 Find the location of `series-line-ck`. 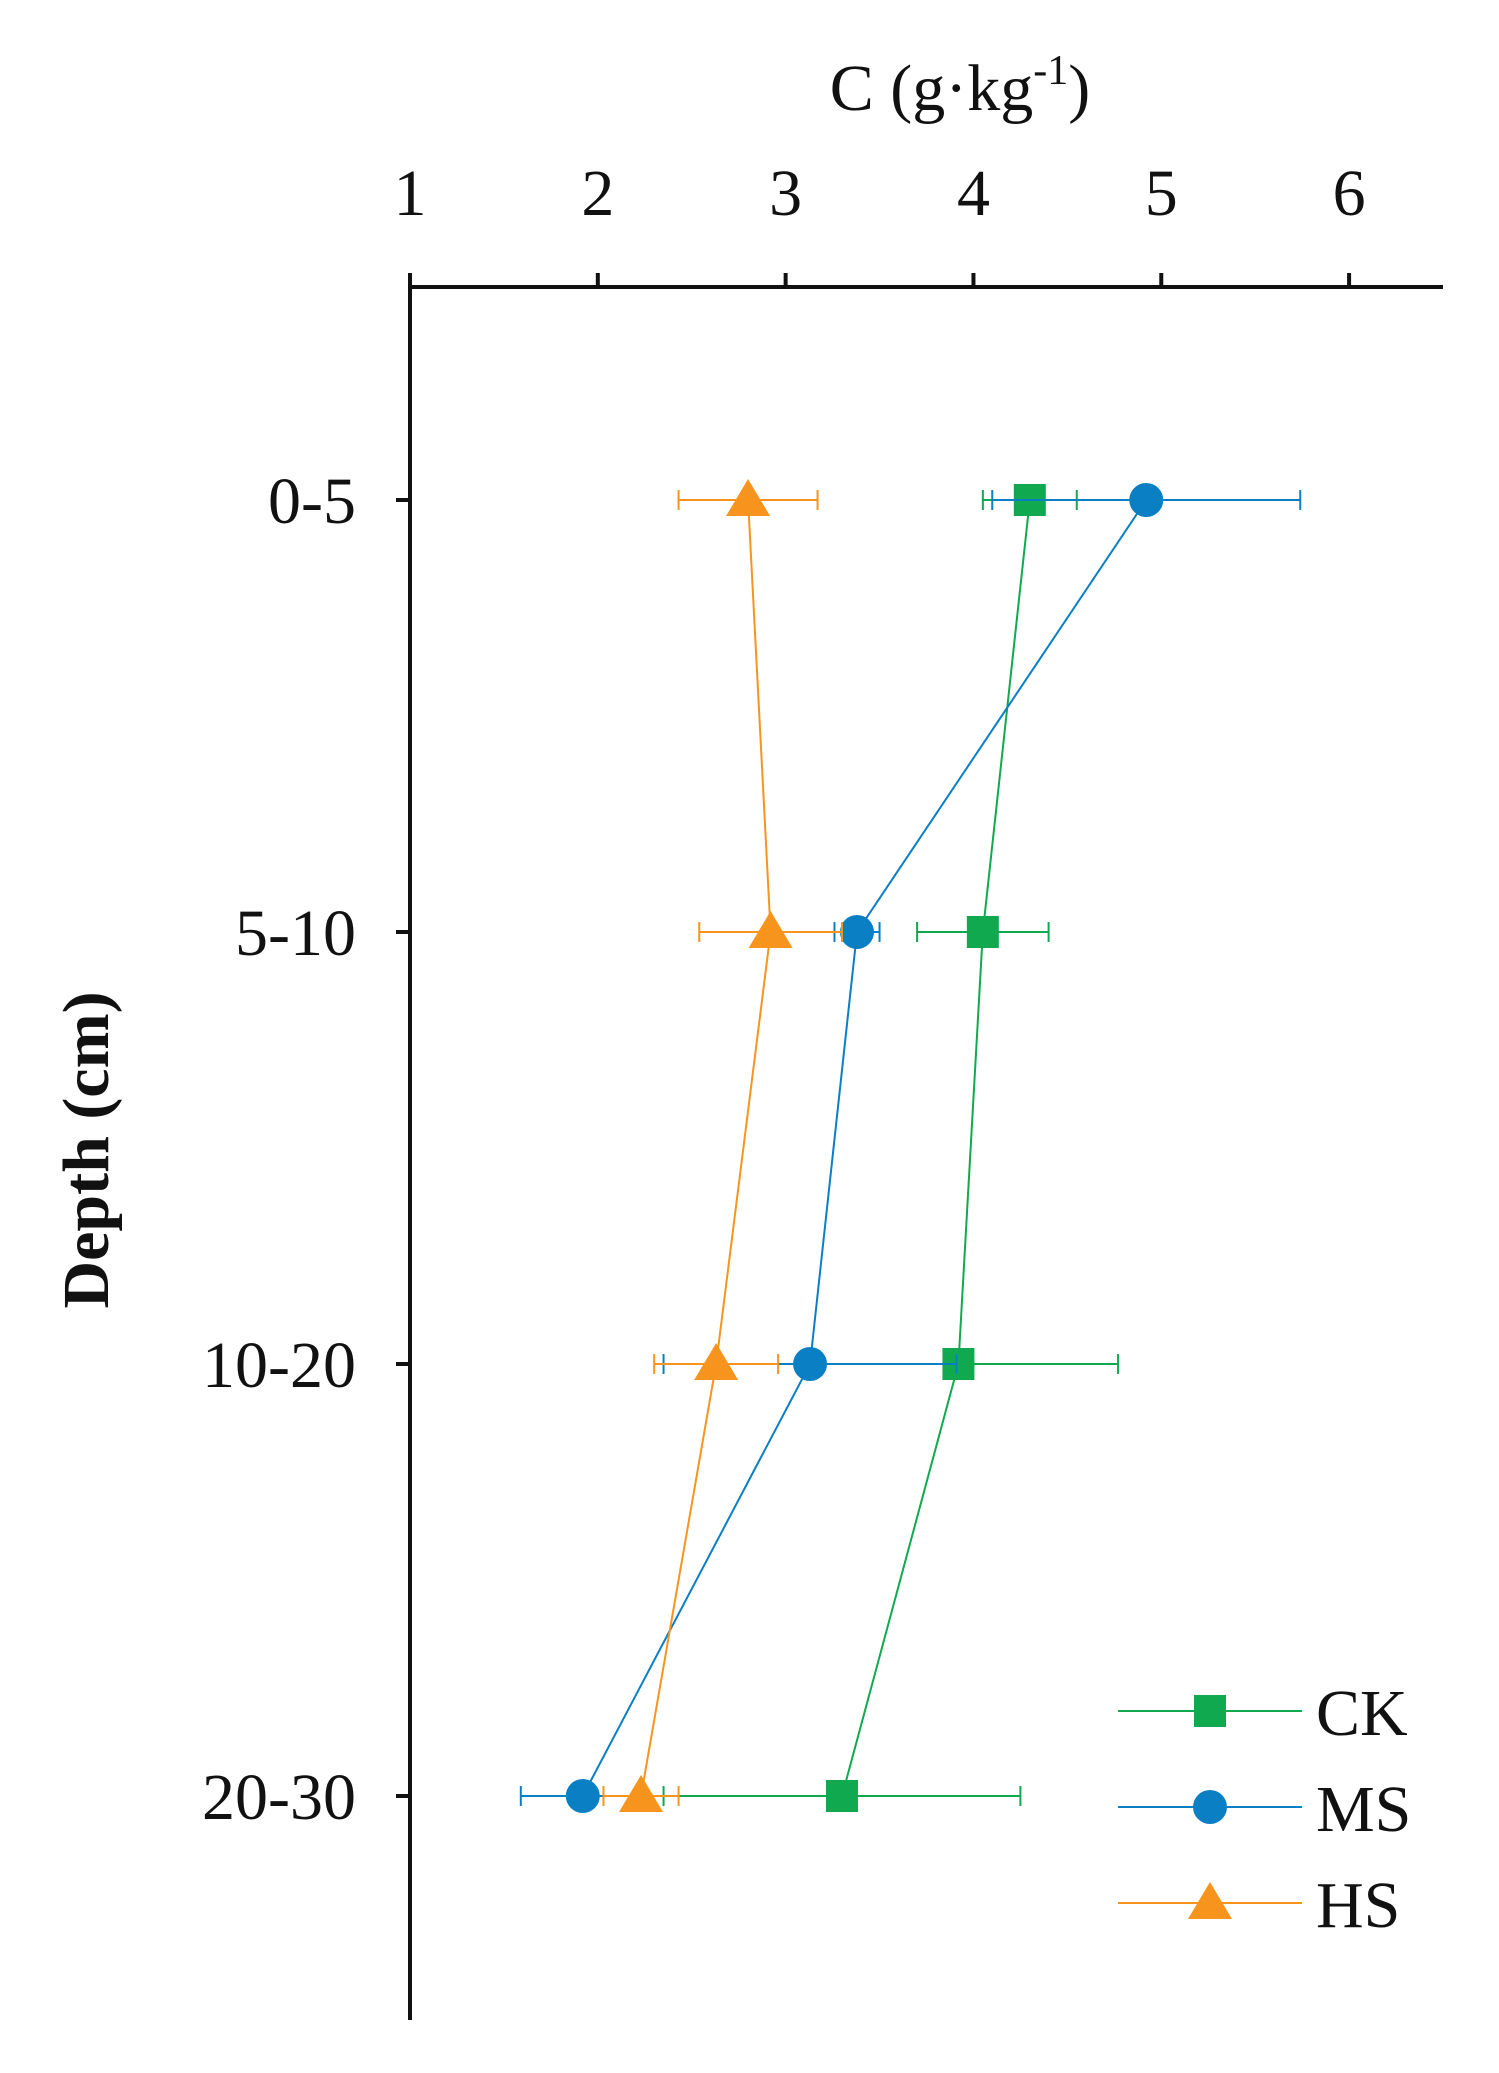

series-line-ck is located at coordinates (936, 1148).